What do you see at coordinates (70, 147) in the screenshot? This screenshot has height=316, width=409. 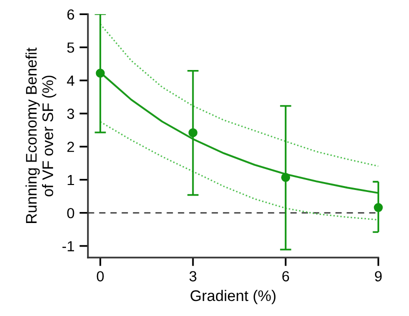 I see `y-tick-label: 2` at bounding box center [70, 147].